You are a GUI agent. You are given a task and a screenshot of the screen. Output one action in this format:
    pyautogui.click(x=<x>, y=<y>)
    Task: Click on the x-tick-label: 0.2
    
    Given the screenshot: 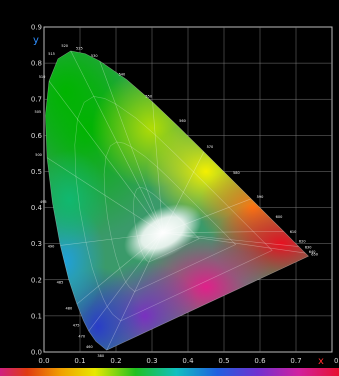 What is the action you would take?
    pyautogui.click(x=115, y=361)
    